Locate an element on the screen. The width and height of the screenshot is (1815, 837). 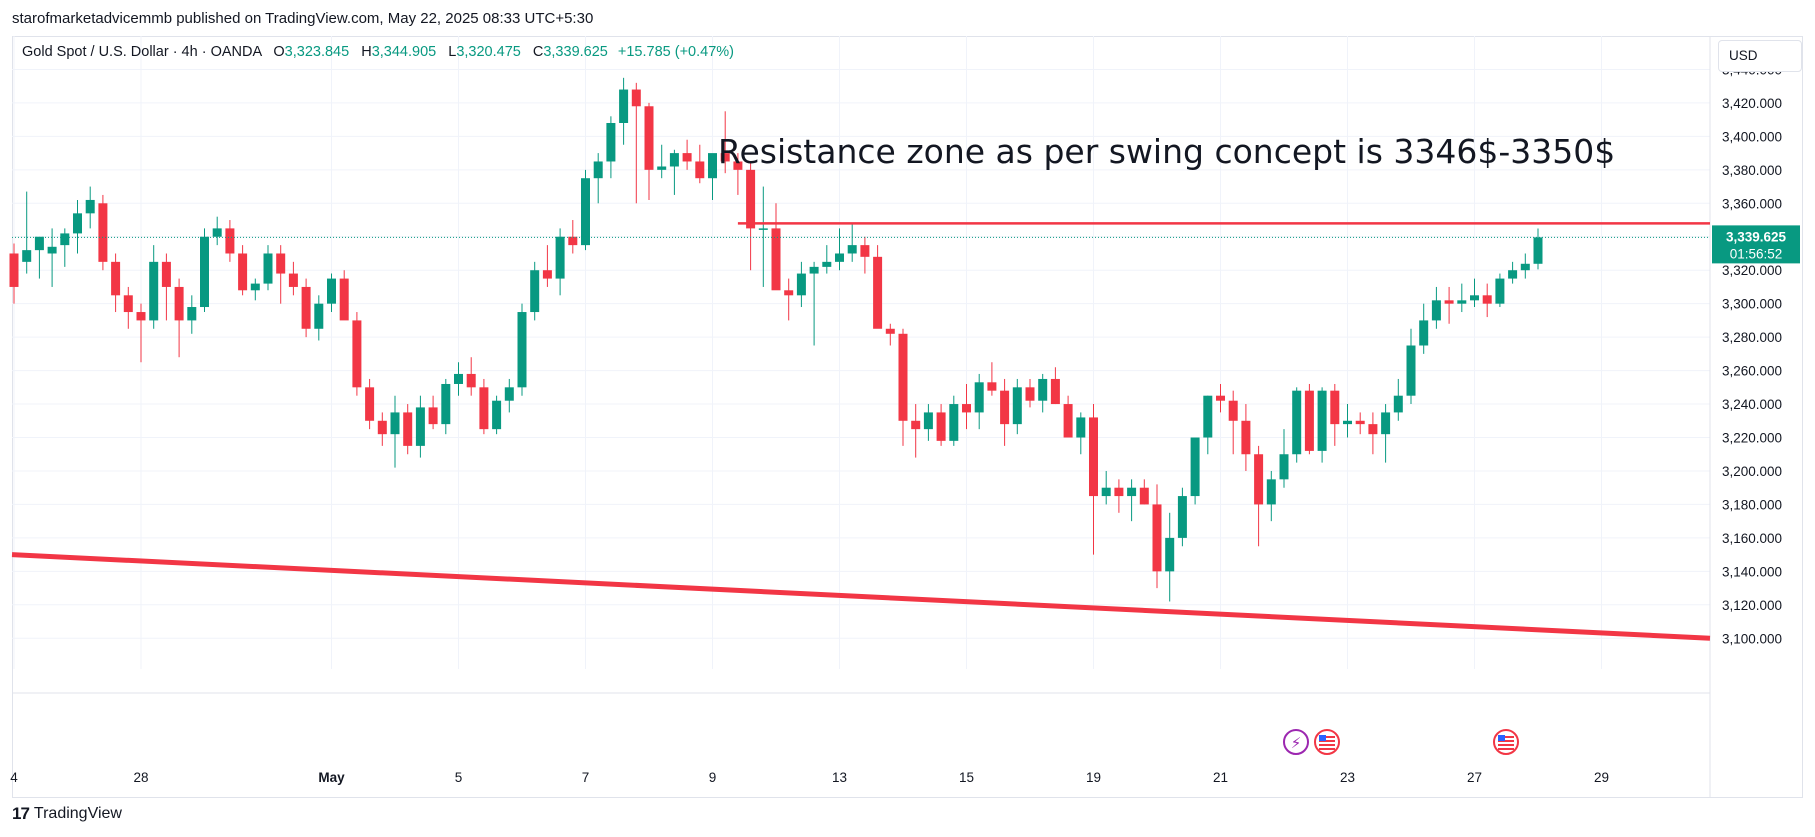
current-price-tag is located at coordinates (1756, 244).